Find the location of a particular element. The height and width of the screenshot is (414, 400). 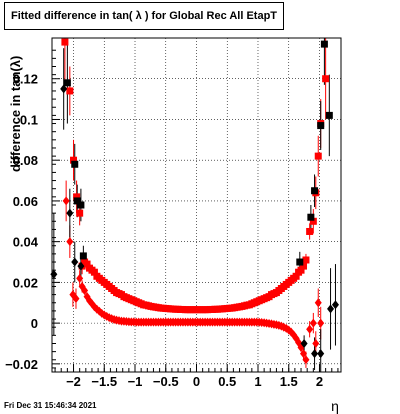

x-tick-label: 2 is located at coordinates (319, 381).